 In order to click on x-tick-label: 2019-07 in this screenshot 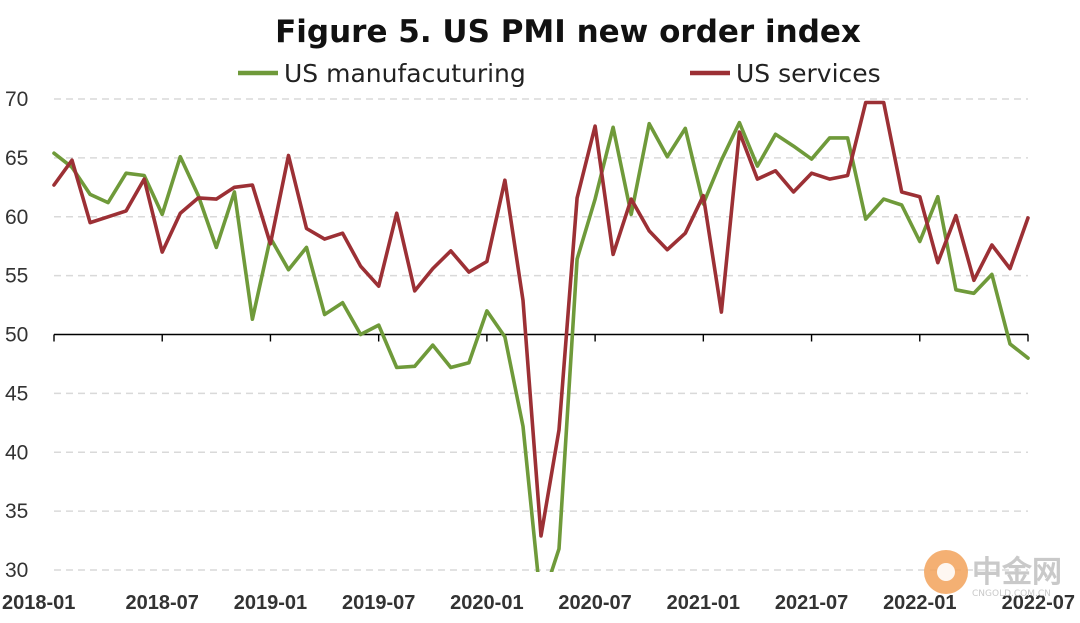, I will do `click(378, 603)`.